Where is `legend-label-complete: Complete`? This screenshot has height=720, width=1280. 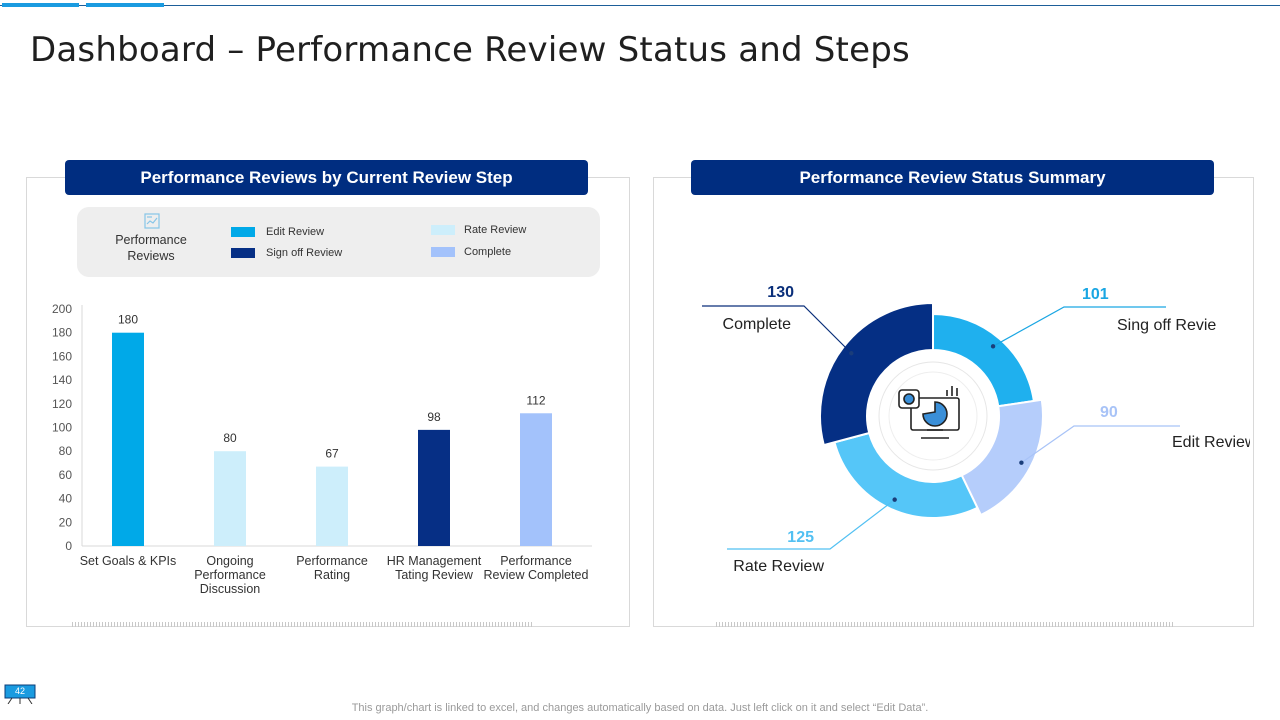 legend-label-complete: Complete is located at coordinates (488, 252).